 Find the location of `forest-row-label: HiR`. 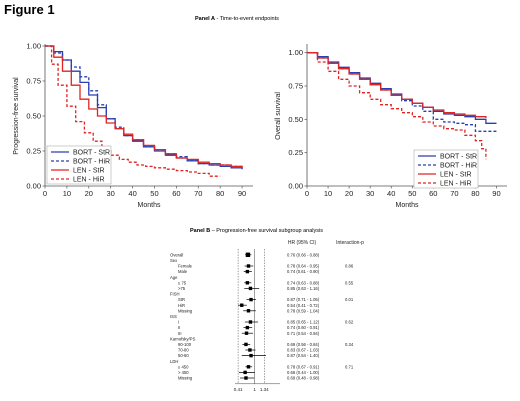

forest-row-label: HiR is located at coordinates (181, 305).